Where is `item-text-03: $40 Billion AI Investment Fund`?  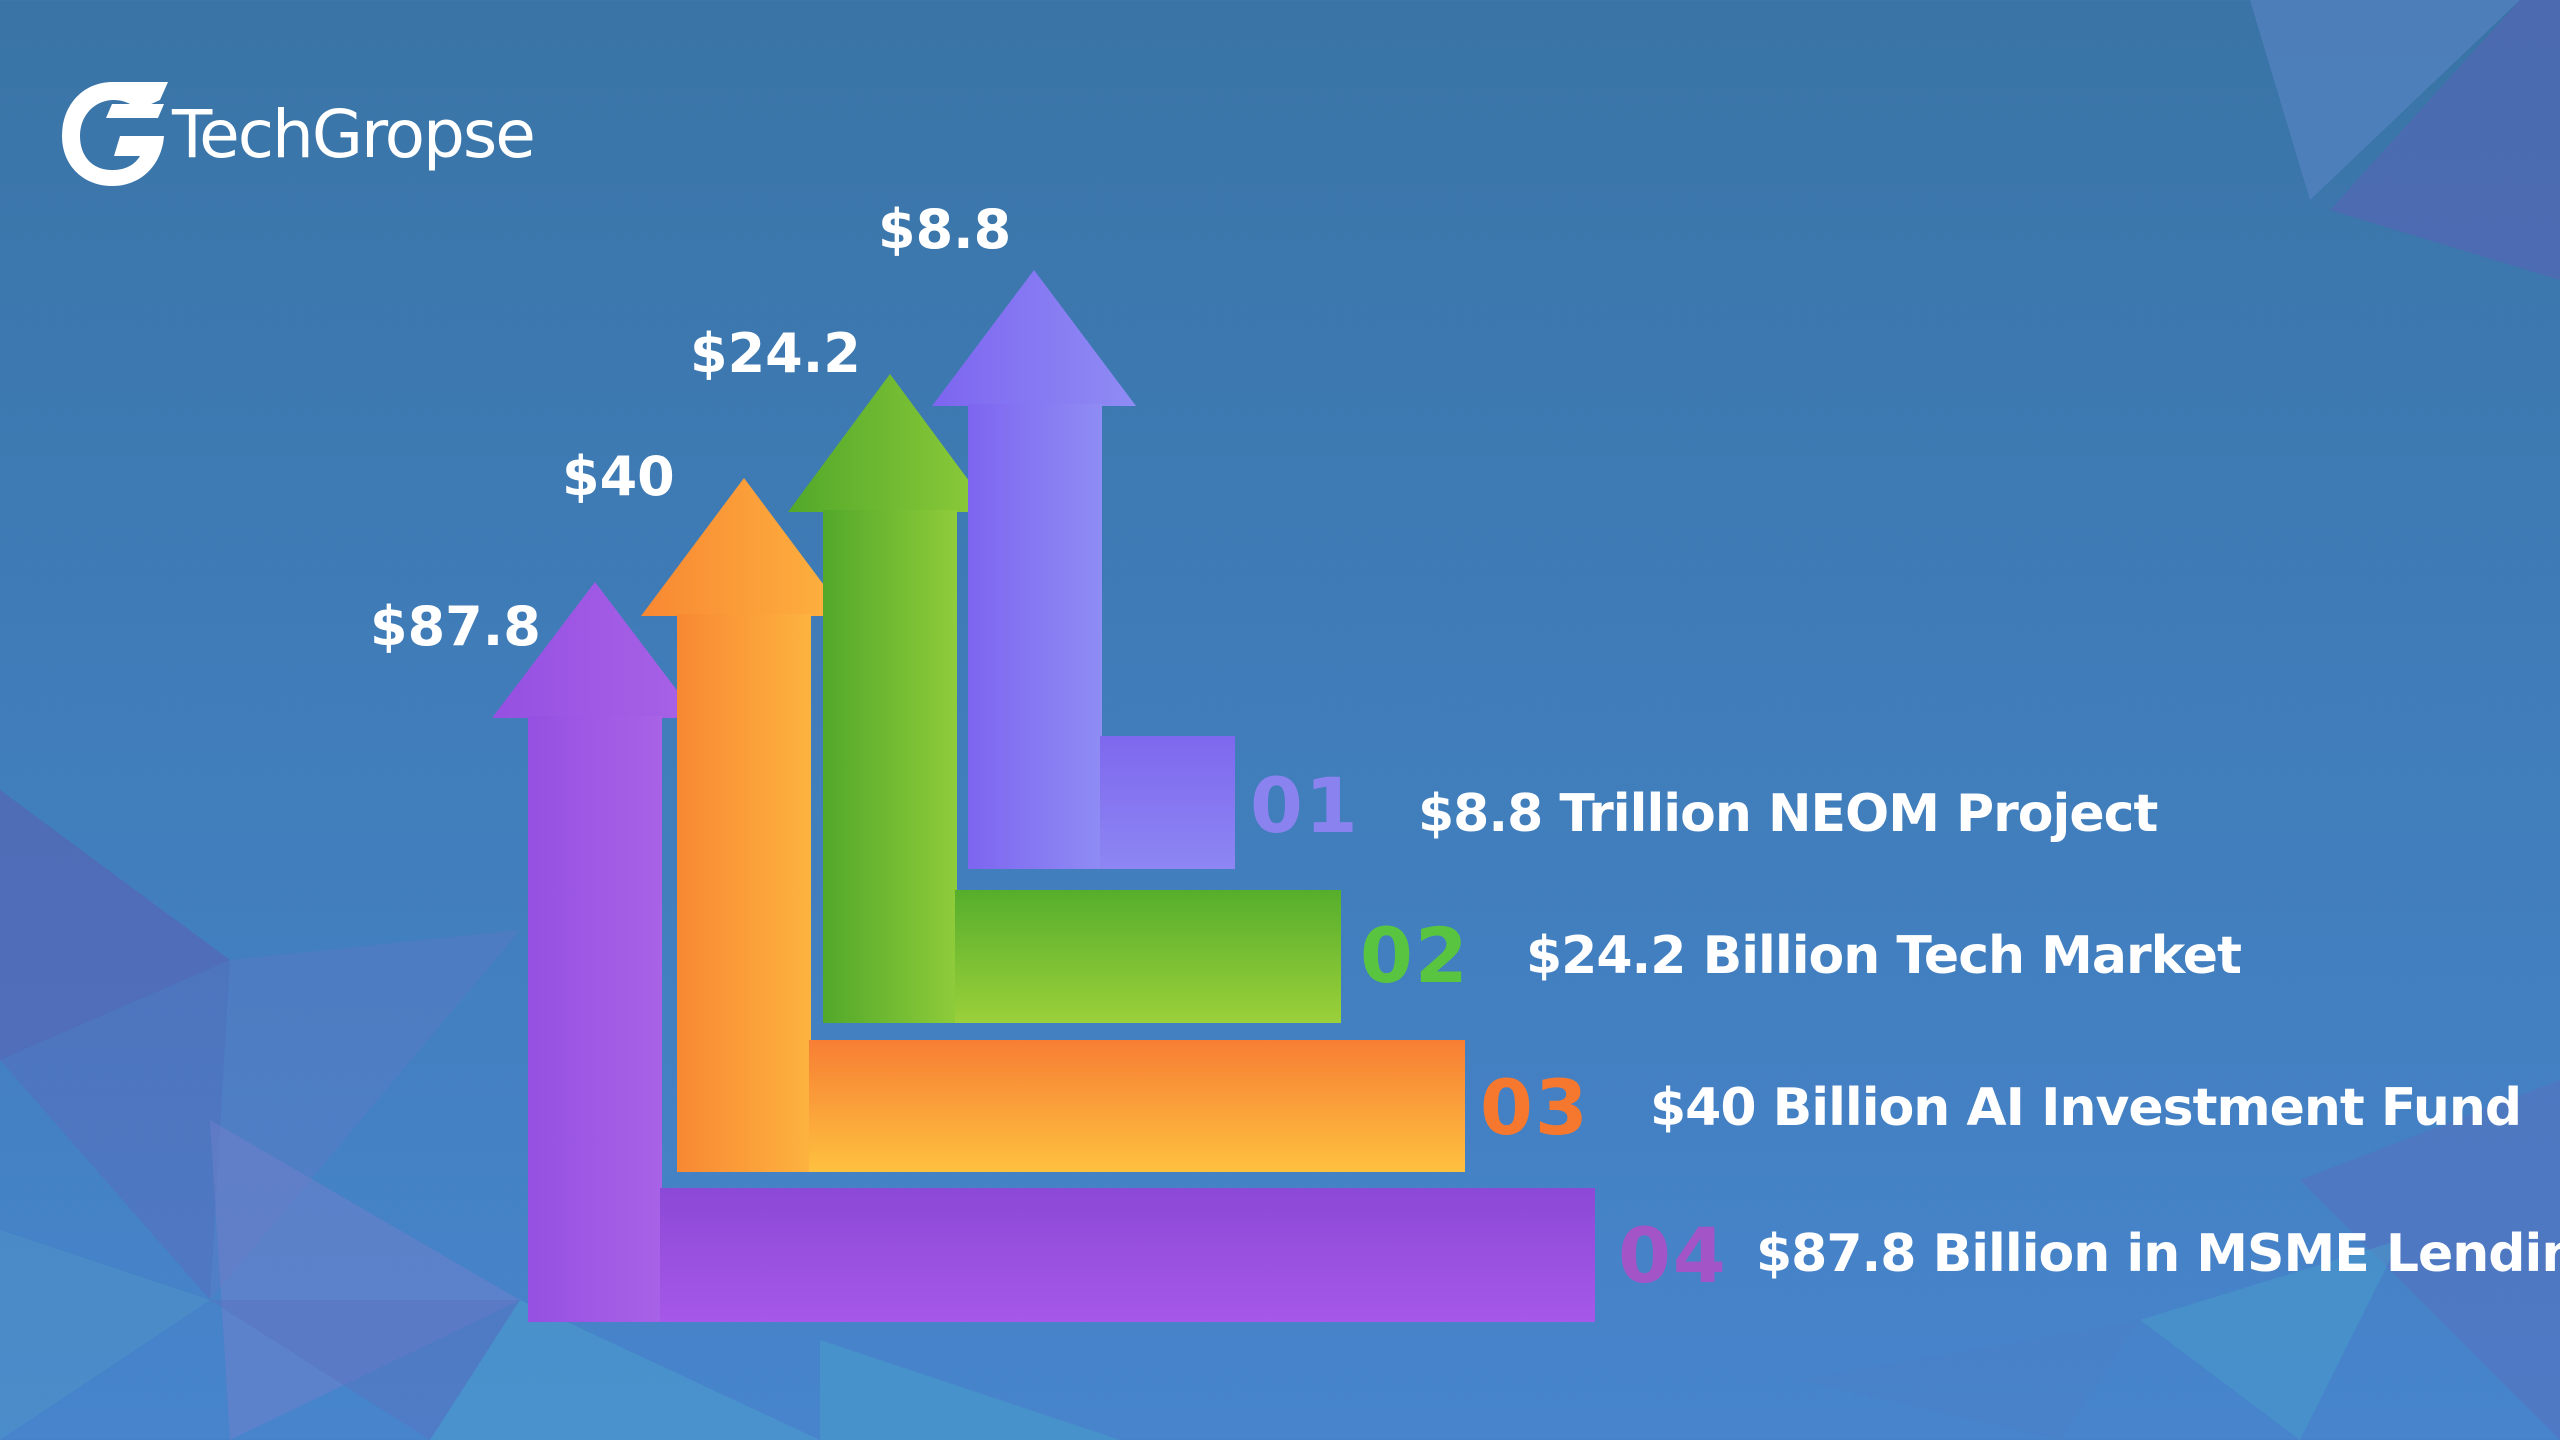
item-text-03: $40 Billion AI Investment Fund is located at coordinates (2086, 1108).